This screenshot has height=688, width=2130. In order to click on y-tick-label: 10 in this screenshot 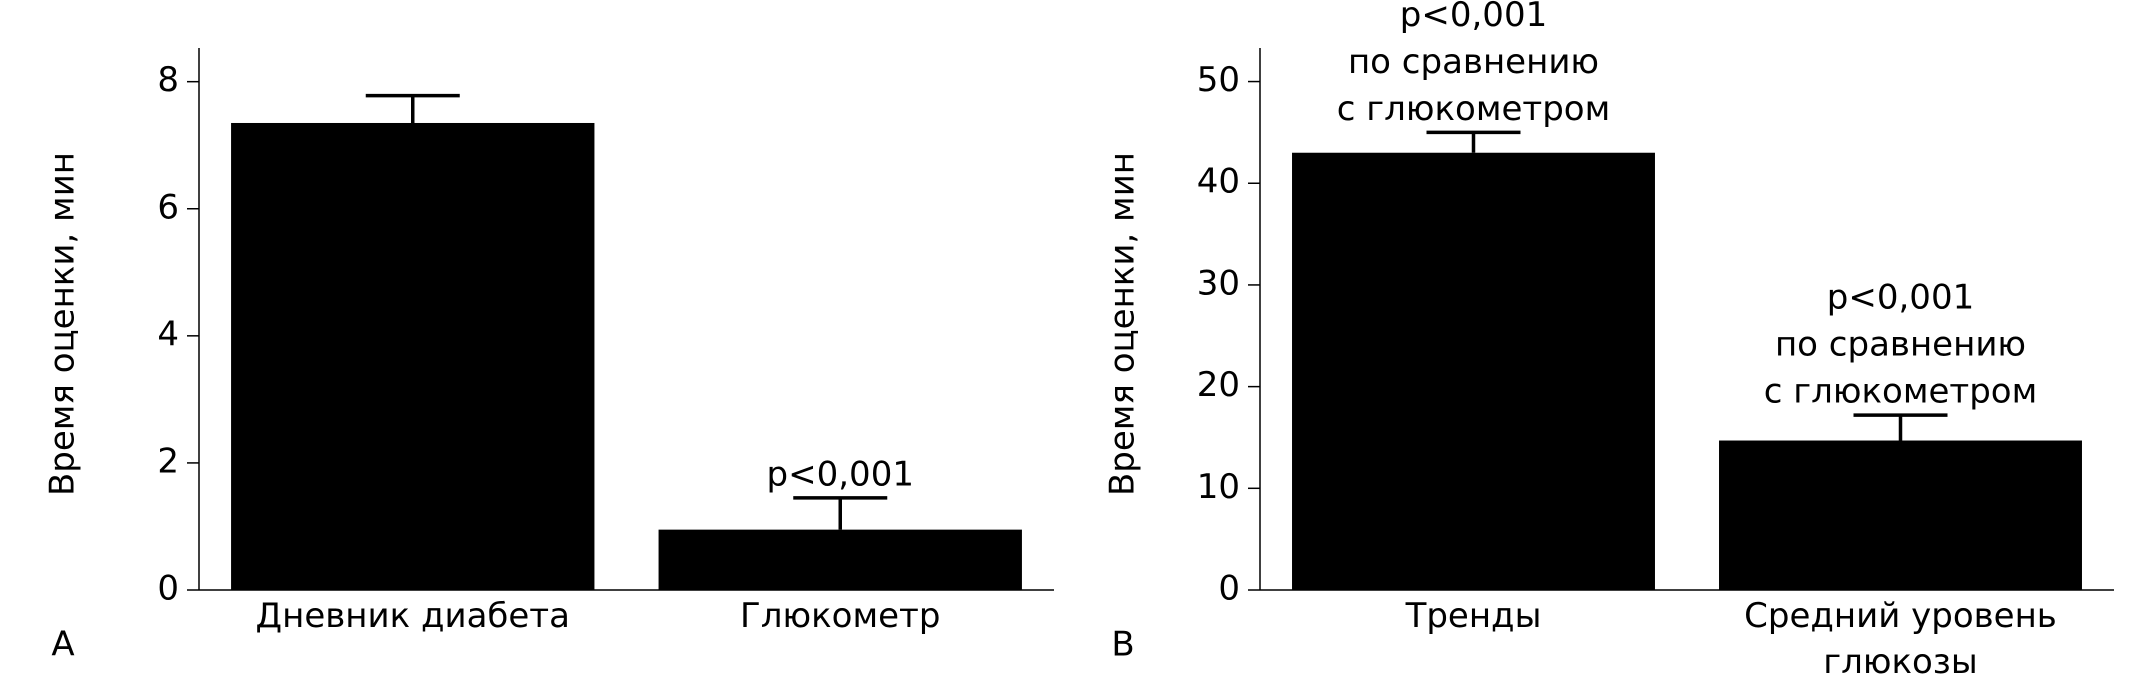, I will do `click(1218, 487)`.